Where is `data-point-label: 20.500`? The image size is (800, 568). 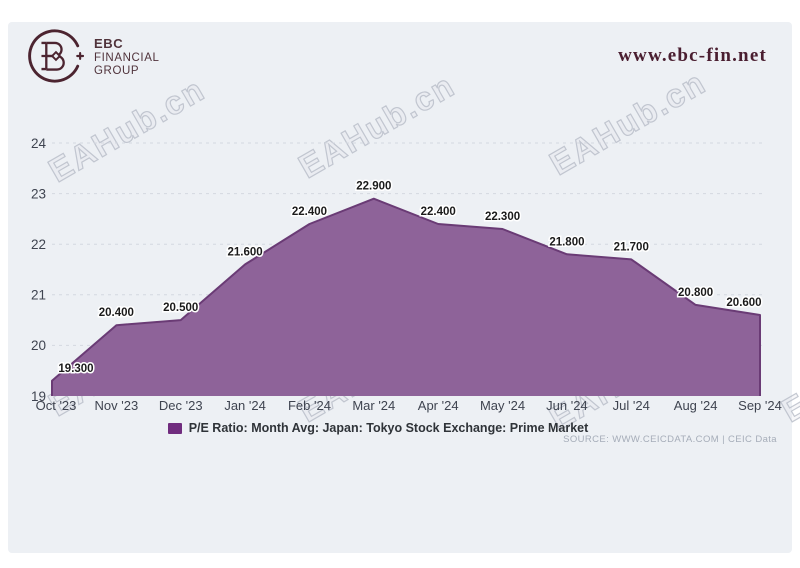 data-point-label: 20.500 is located at coordinates (180, 308).